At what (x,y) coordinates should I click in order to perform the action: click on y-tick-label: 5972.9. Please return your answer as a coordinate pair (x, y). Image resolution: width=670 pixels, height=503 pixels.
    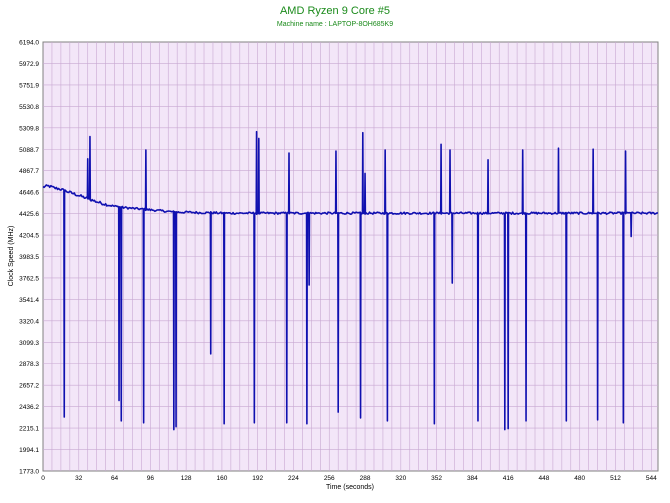
    Looking at the image, I should click on (29, 64).